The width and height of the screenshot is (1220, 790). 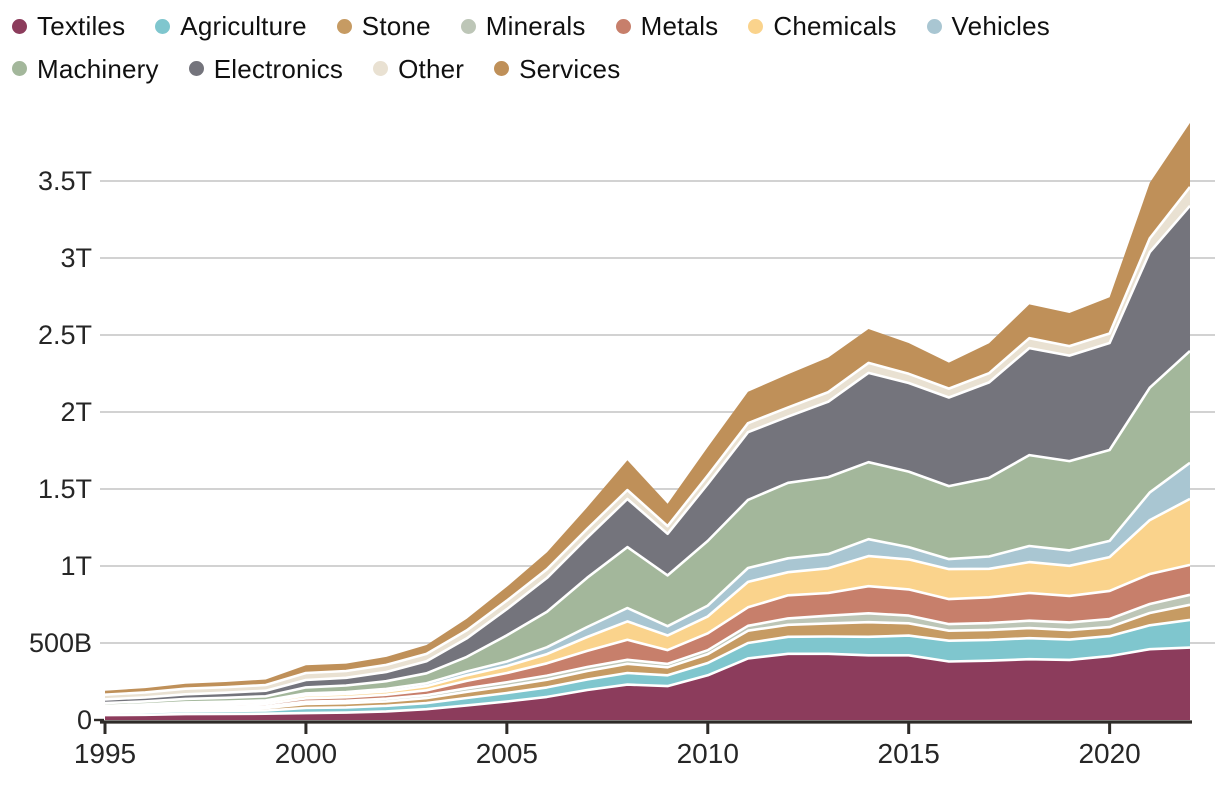 I want to click on area-stone, so click(x=647, y=658).